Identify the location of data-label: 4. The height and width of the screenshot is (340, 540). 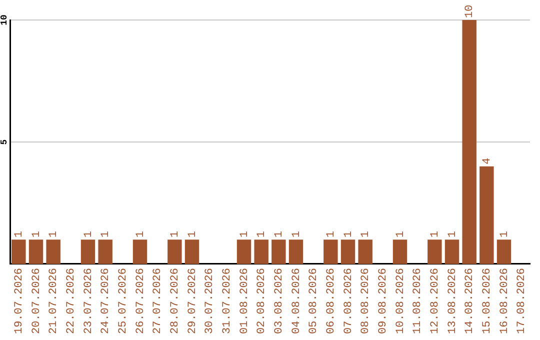
(488, 160).